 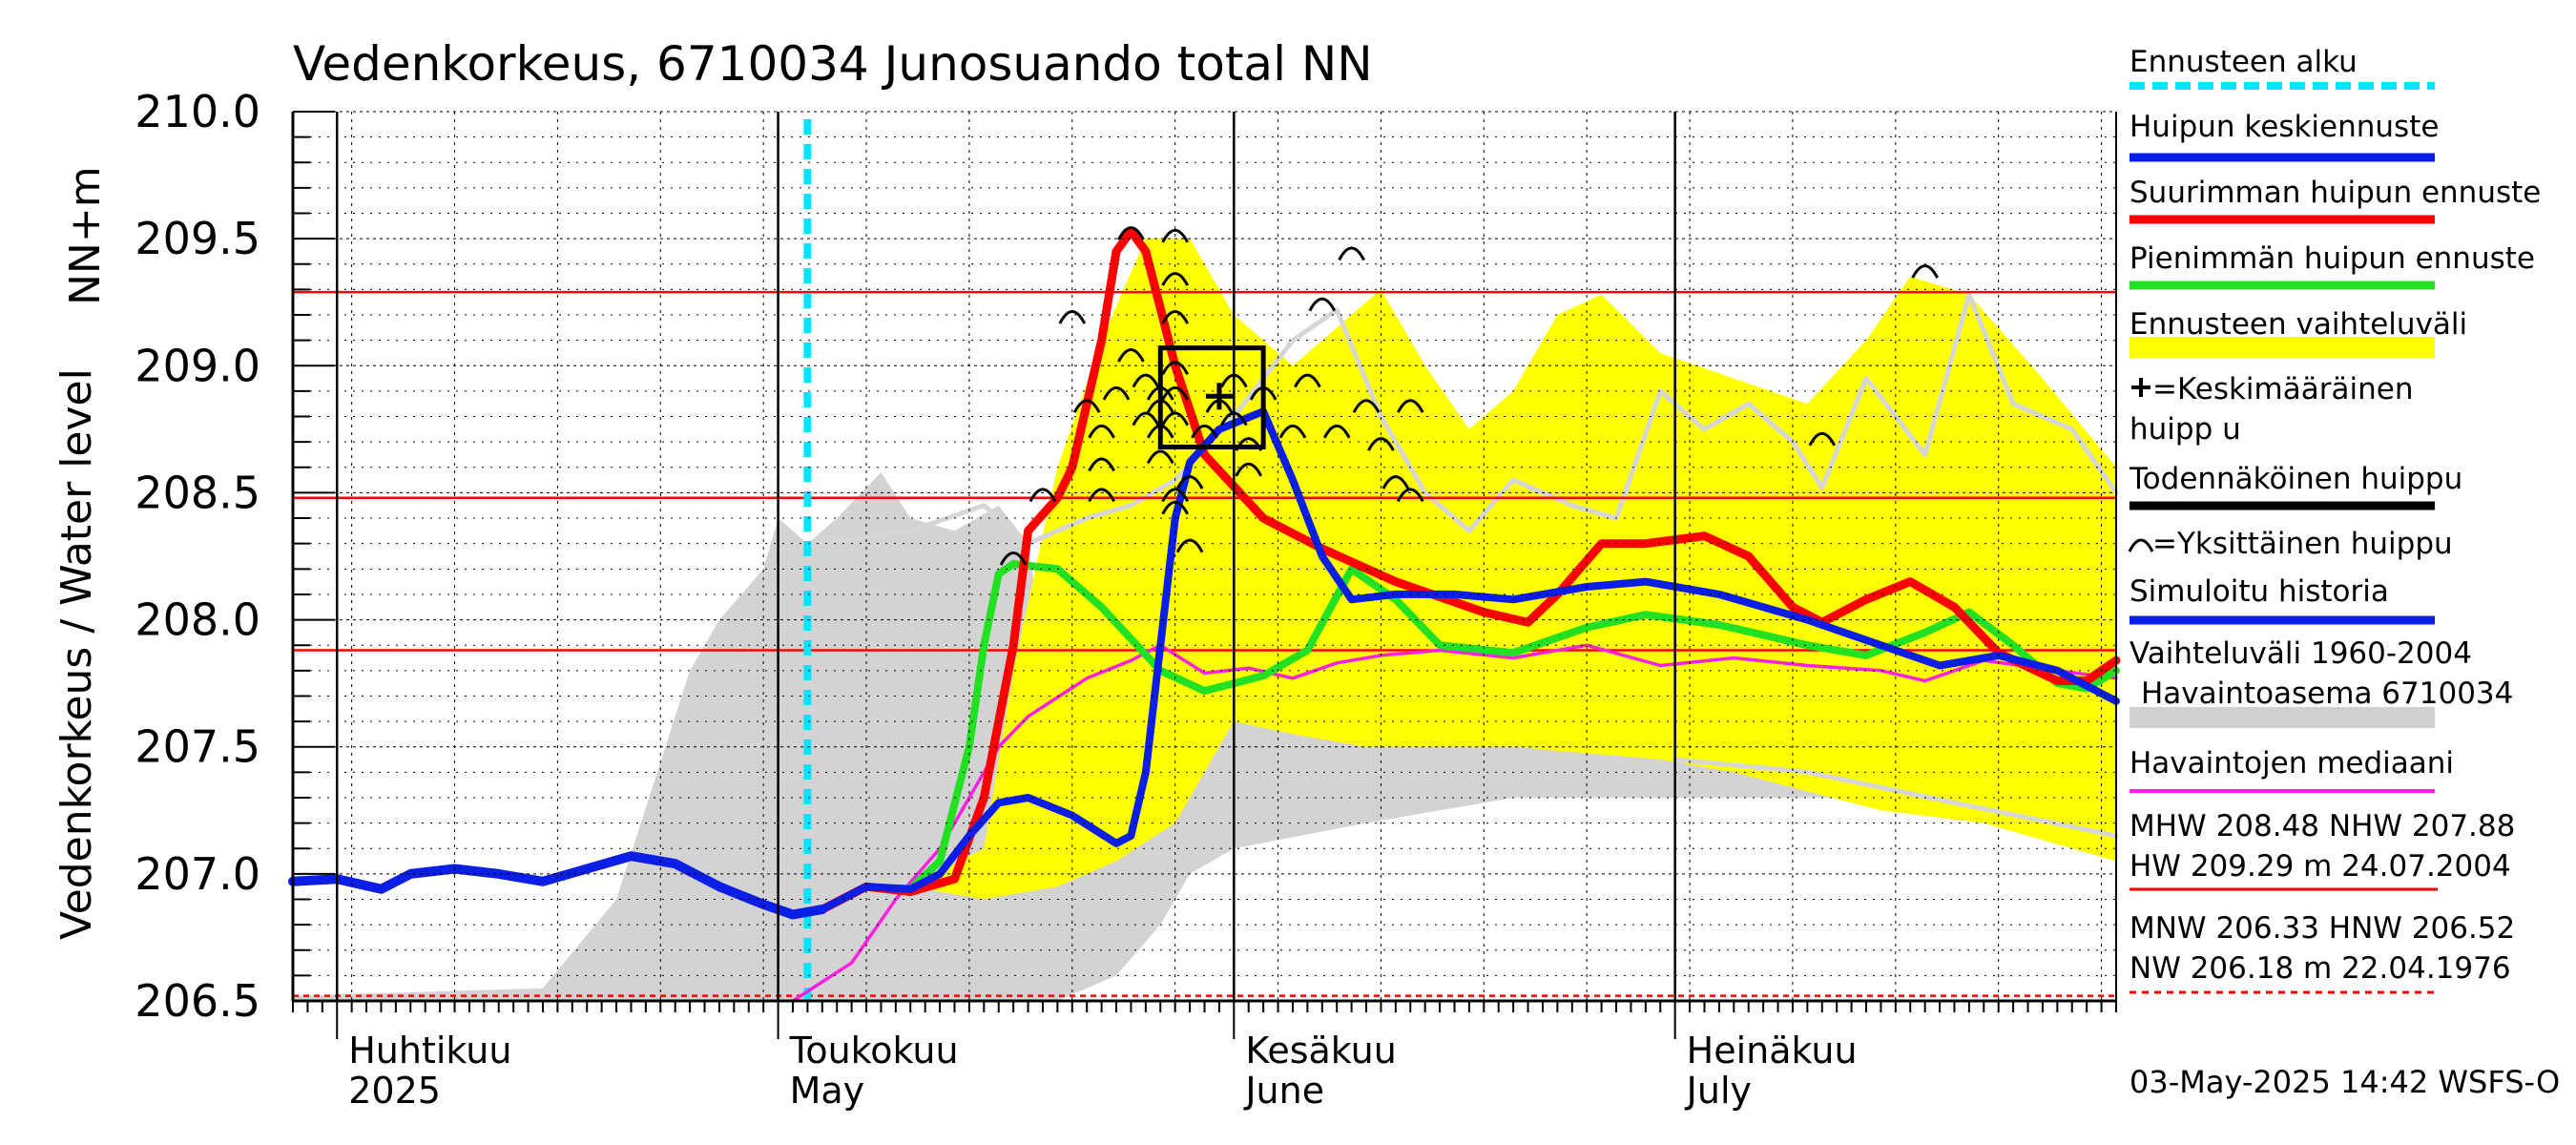 I want to click on x-month-label-fi: Huhtikuu, so click(x=429, y=1051).